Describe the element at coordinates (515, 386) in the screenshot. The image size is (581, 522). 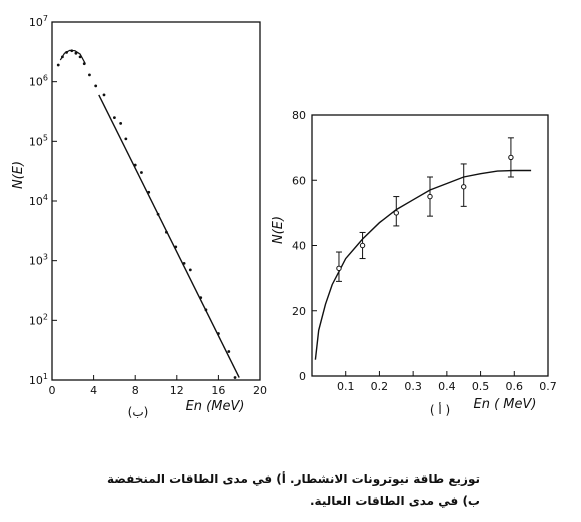
I see `chart-a-x-tick-label: 0.6` at that location.